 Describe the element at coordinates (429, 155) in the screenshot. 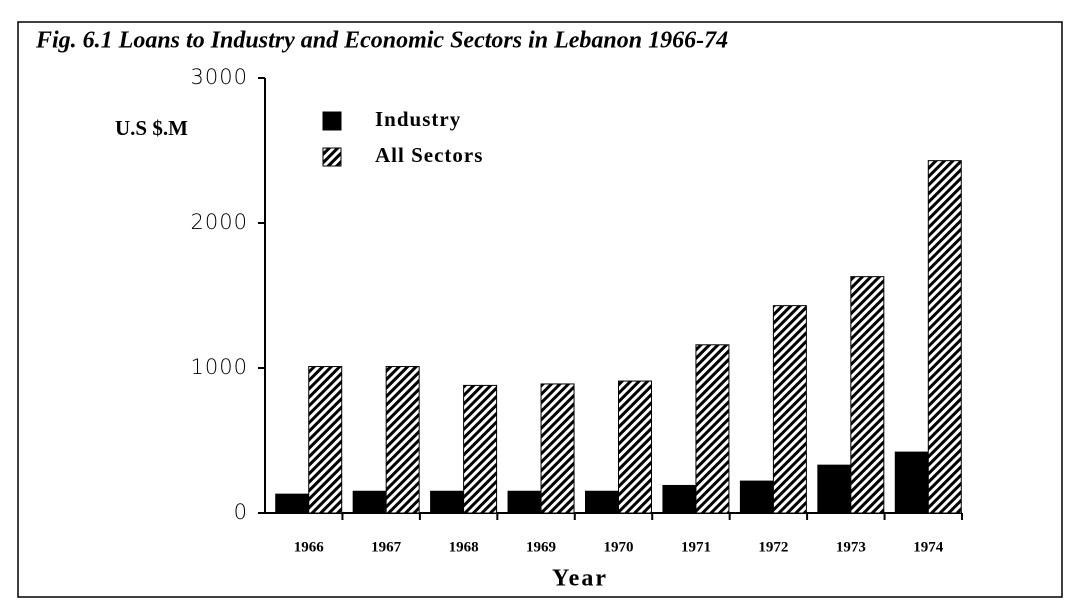

I see `legend-label: All Sectors` at that location.